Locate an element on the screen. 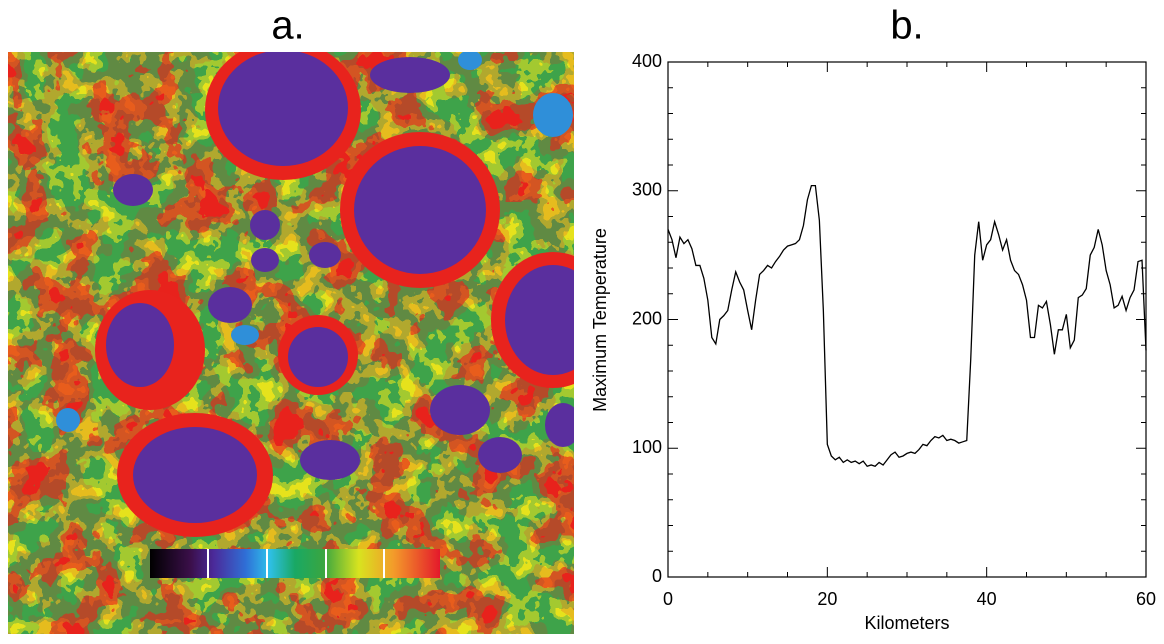 This screenshot has height=644, width=1164. x-tick-label: 60 is located at coordinates (1146, 599).